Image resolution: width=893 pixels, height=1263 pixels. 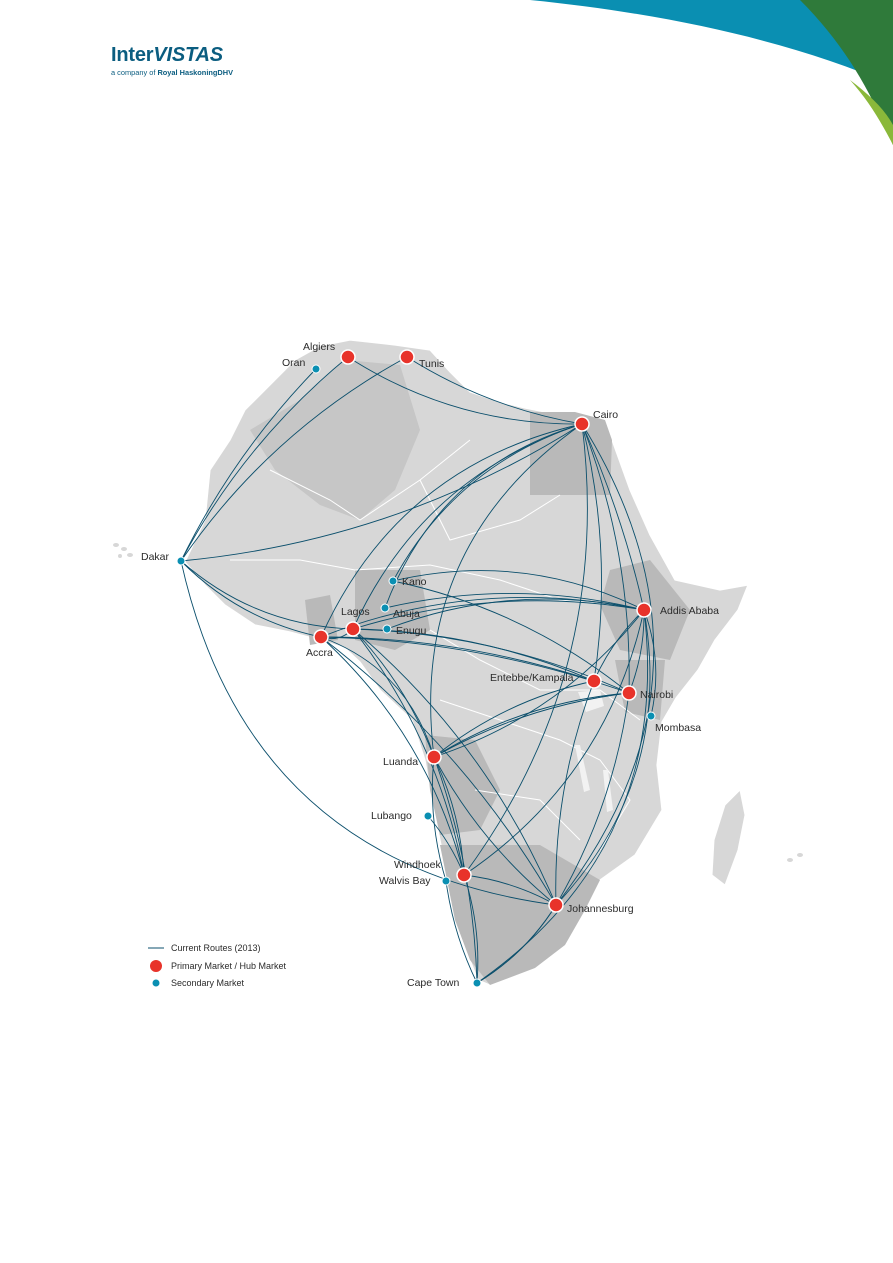 I want to click on route-dakar-lagos, so click(x=267, y=595).